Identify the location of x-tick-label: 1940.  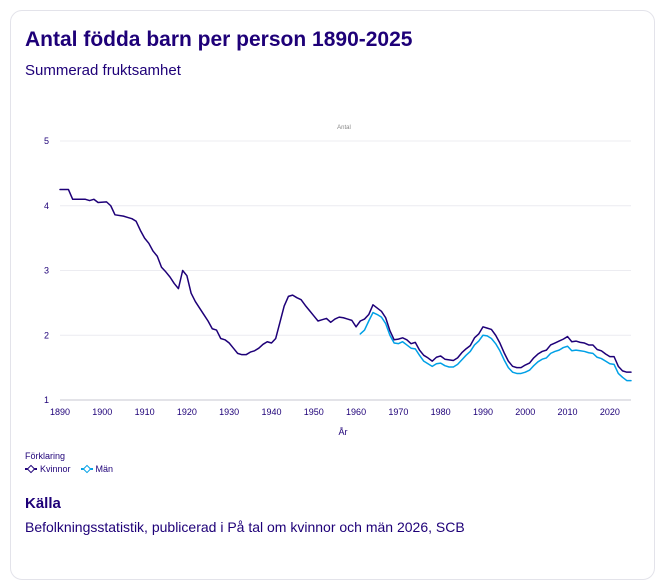
(271, 412).